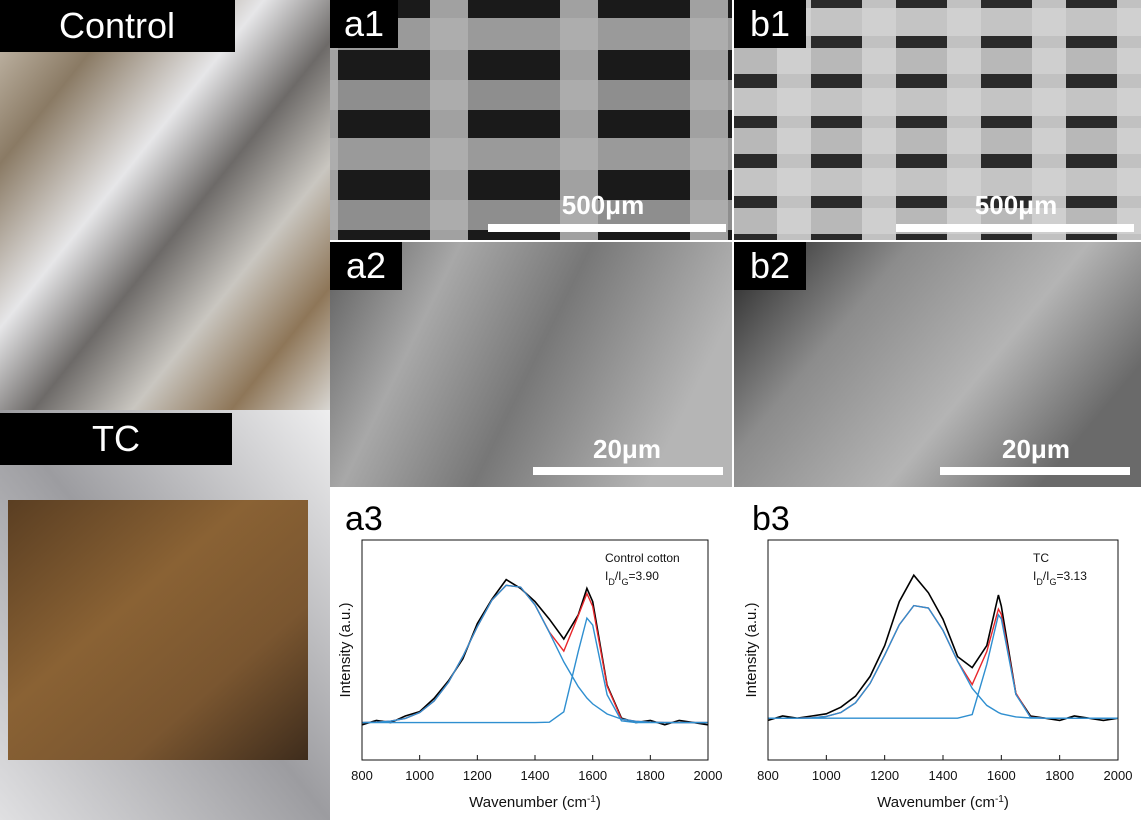  What do you see at coordinates (1072, 576) in the screenshot?
I see `ratio-part: =3.13` at bounding box center [1072, 576].